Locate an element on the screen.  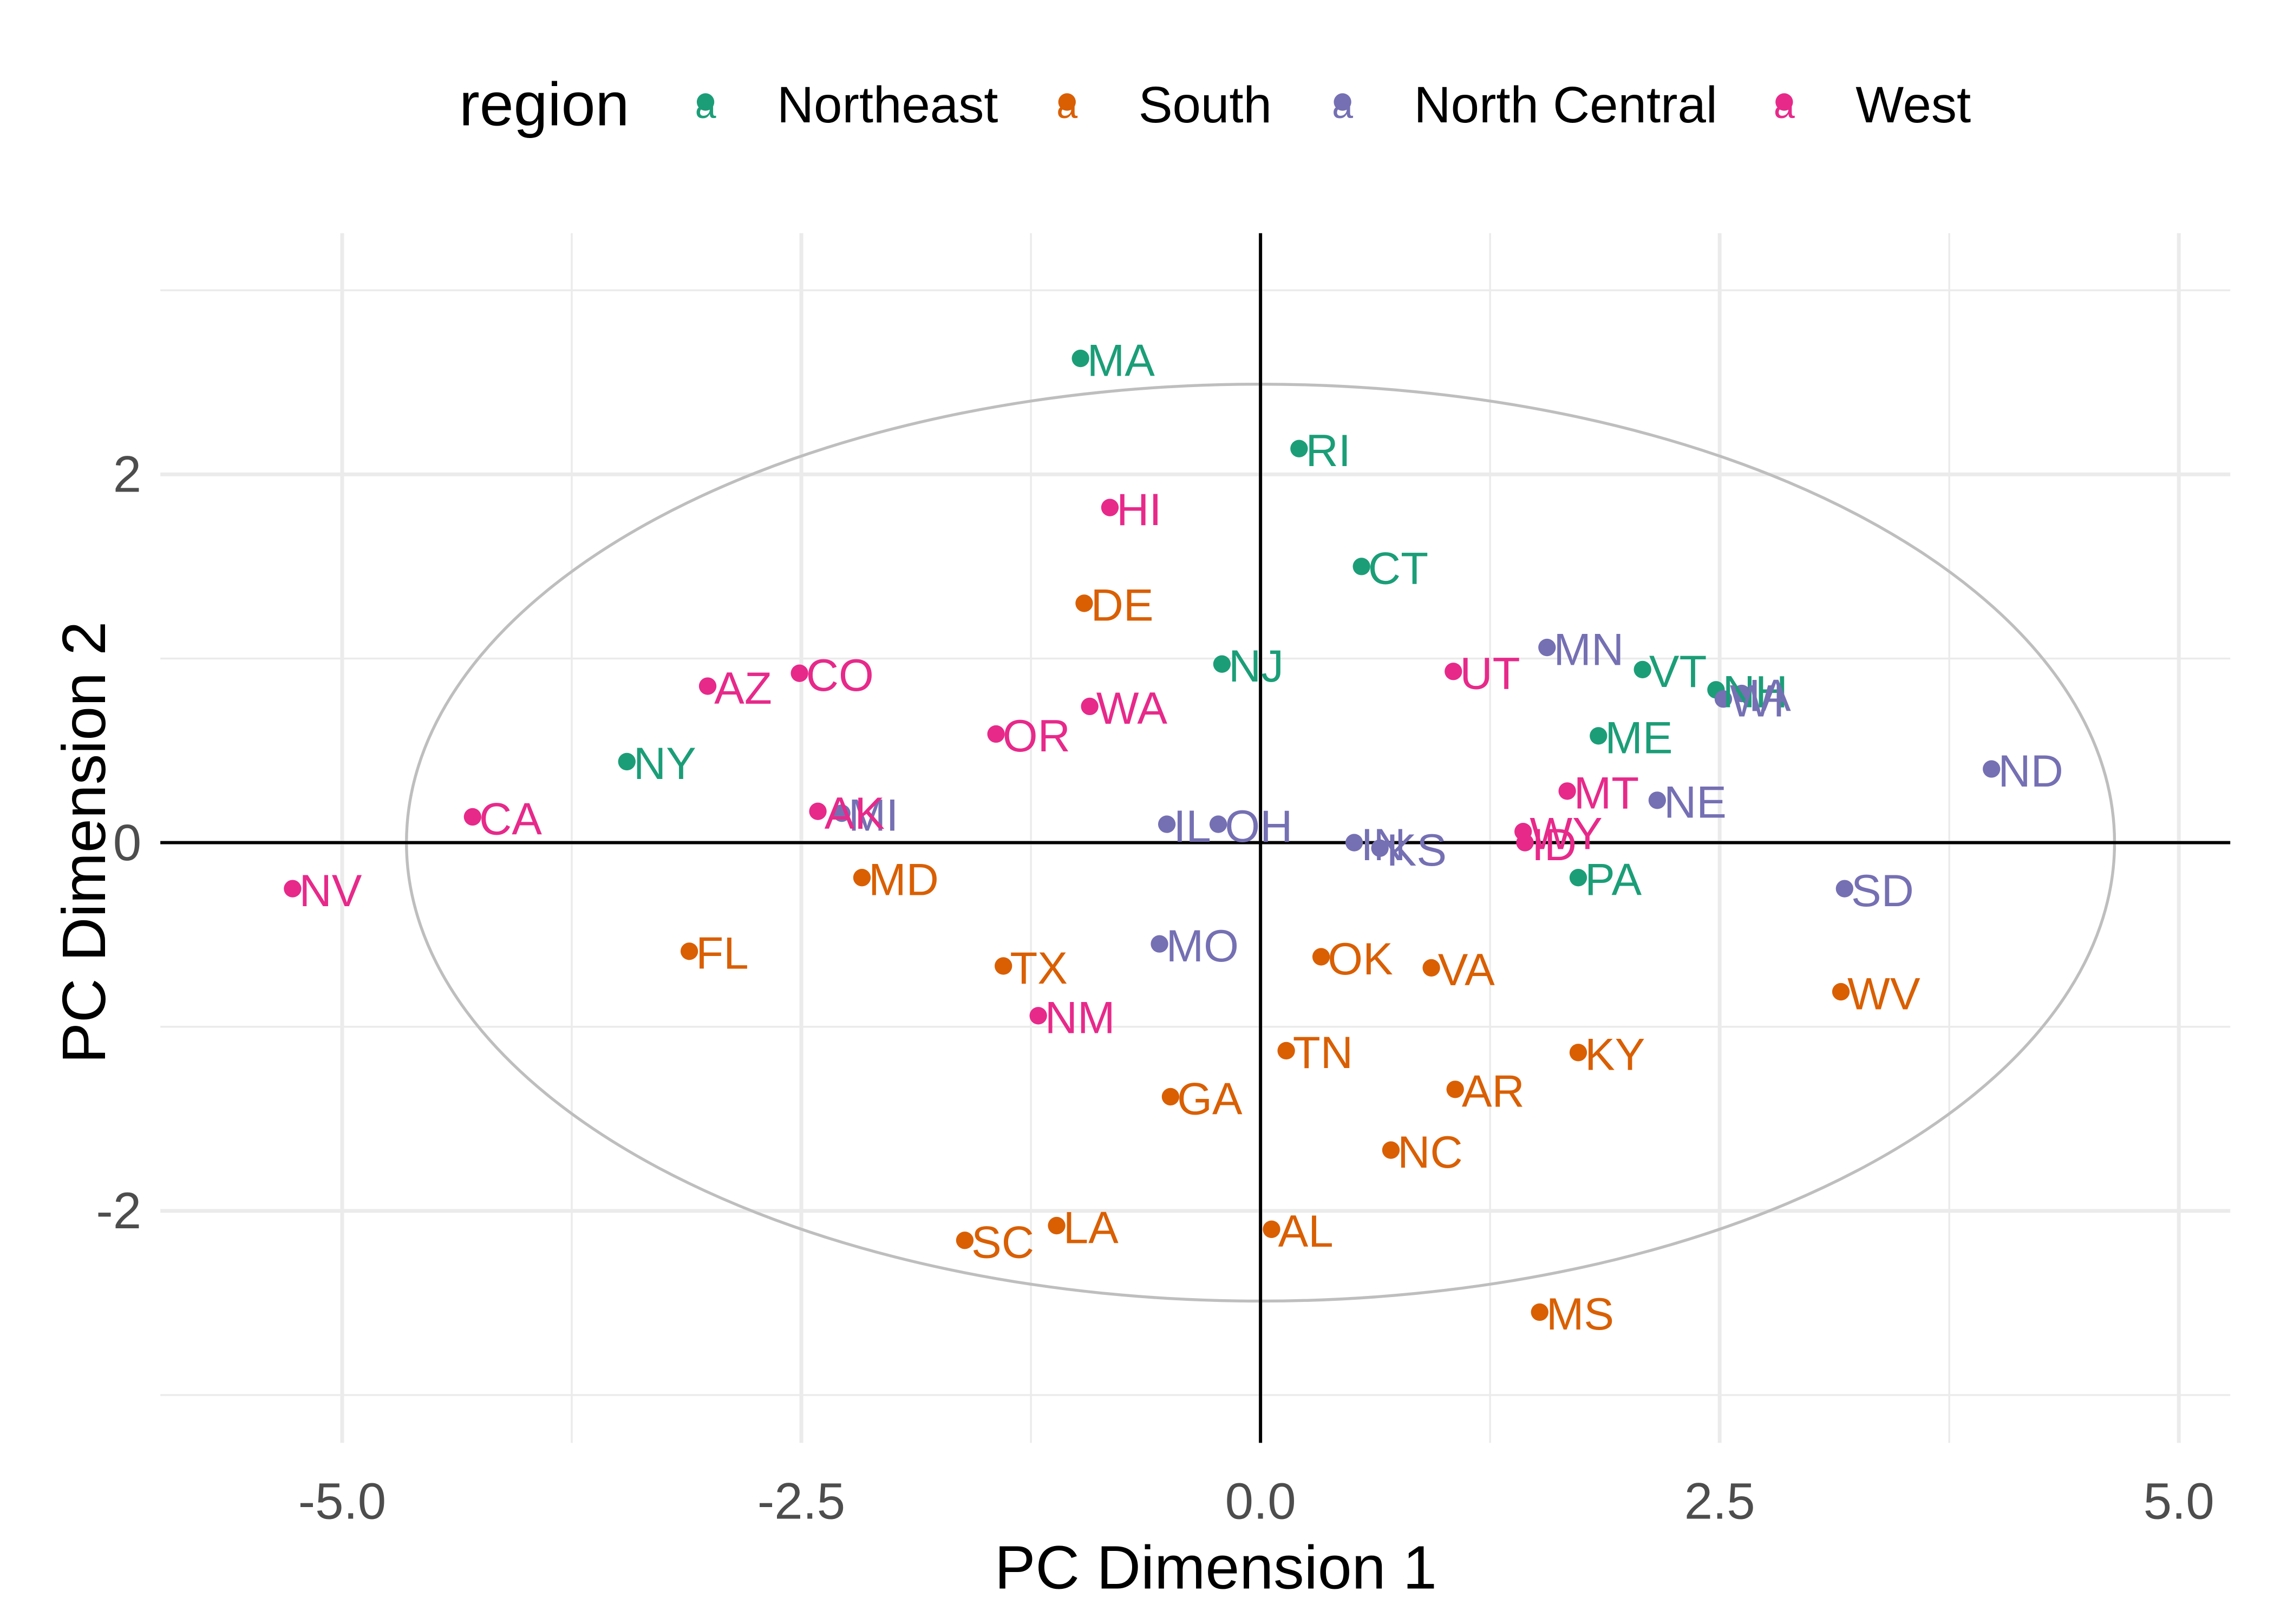
point-ne is located at coordinates (1657, 800).